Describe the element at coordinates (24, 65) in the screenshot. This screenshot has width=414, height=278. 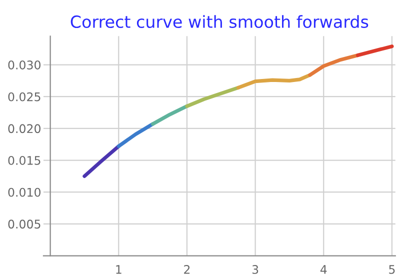
I see `y-tick-label: 0.030` at that location.